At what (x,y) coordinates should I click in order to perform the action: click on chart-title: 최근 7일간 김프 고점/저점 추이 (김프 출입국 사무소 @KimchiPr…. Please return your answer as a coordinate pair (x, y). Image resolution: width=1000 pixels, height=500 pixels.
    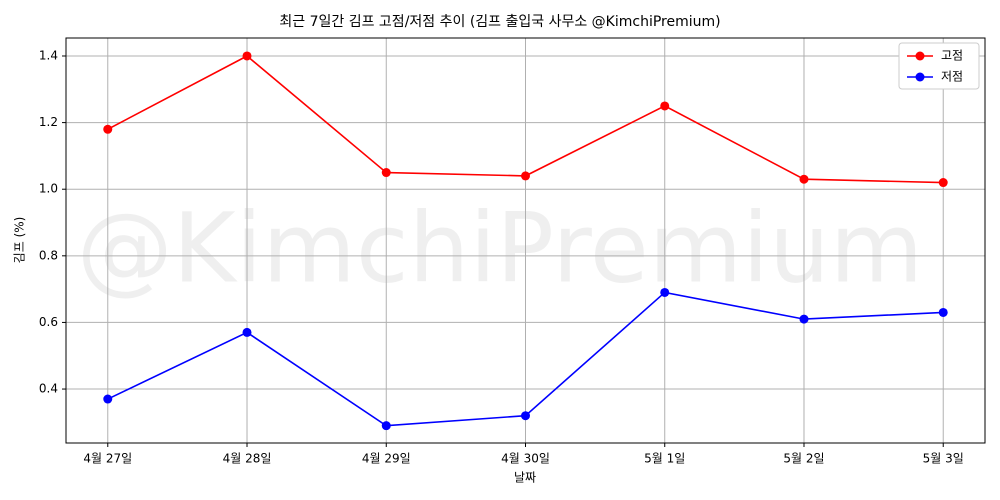
    Looking at the image, I should click on (499, 22).